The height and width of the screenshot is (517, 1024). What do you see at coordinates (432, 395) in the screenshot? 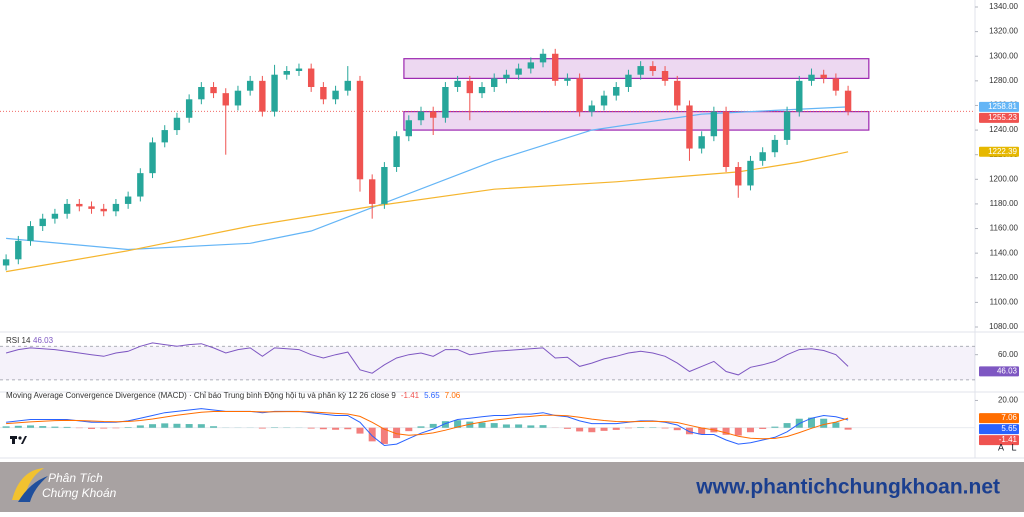
I see `indicator-value: 5.65` at bounding box center [432, 395].